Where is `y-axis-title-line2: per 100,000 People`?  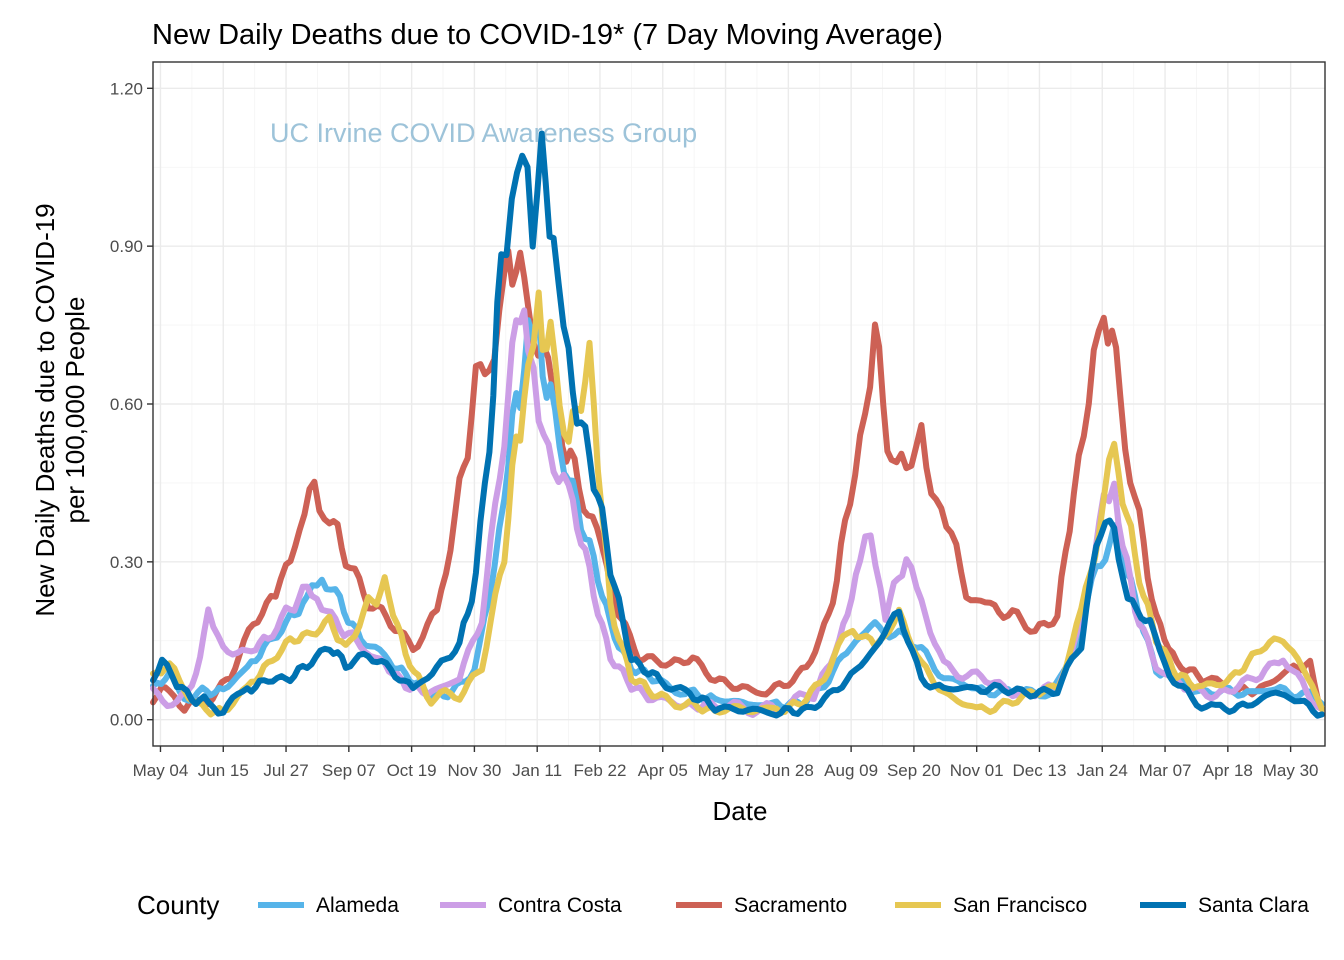
y-axis-title-line2: per 100,000 People is located at coordinates (75, 410).